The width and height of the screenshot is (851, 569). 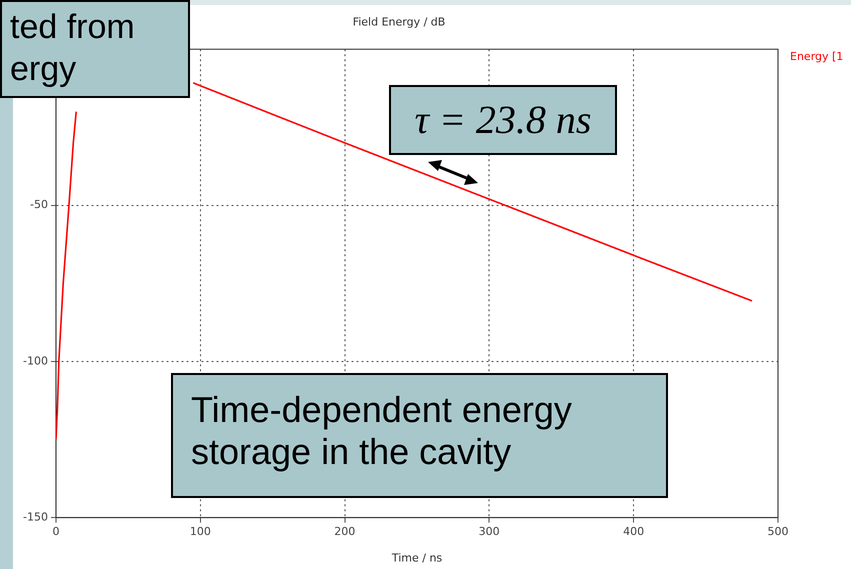 I want to click on x-axis-title: Time / ns, so click(x=416, y=557).